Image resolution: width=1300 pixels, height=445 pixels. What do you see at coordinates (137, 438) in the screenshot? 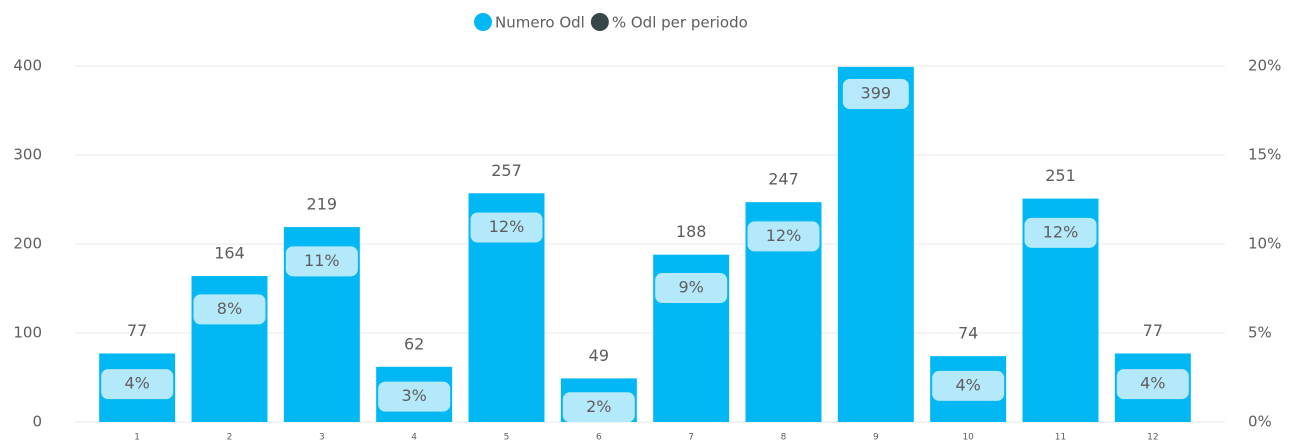
I see `x-tick-label: 1` at bounding box center [137, 438].